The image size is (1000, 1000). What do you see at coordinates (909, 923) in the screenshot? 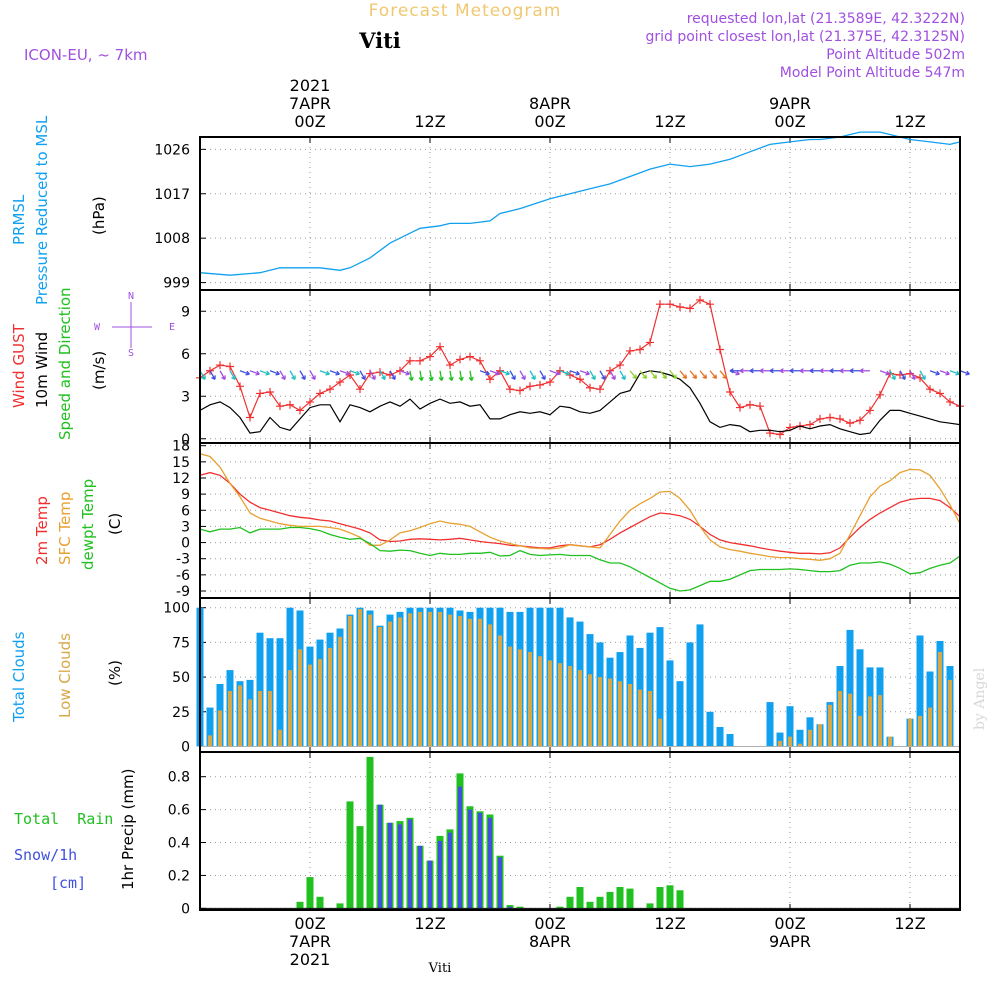
I see `bottom-hour-label: 12Z` at bounding box center [909, 923].